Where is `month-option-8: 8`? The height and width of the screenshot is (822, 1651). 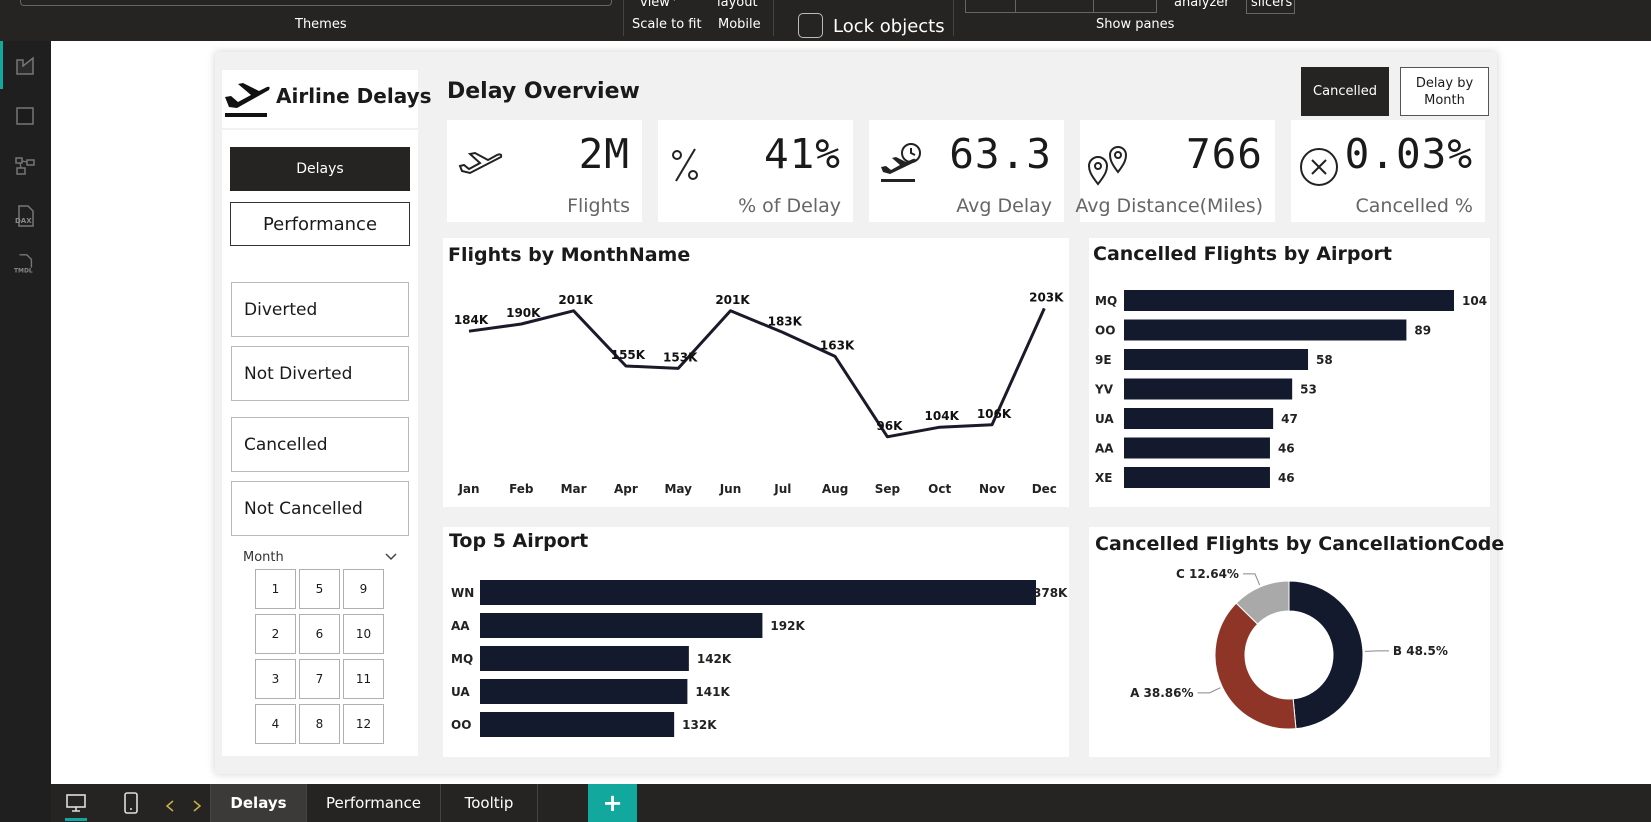 month-option-8: 8 is located at coordinates (319, 724).